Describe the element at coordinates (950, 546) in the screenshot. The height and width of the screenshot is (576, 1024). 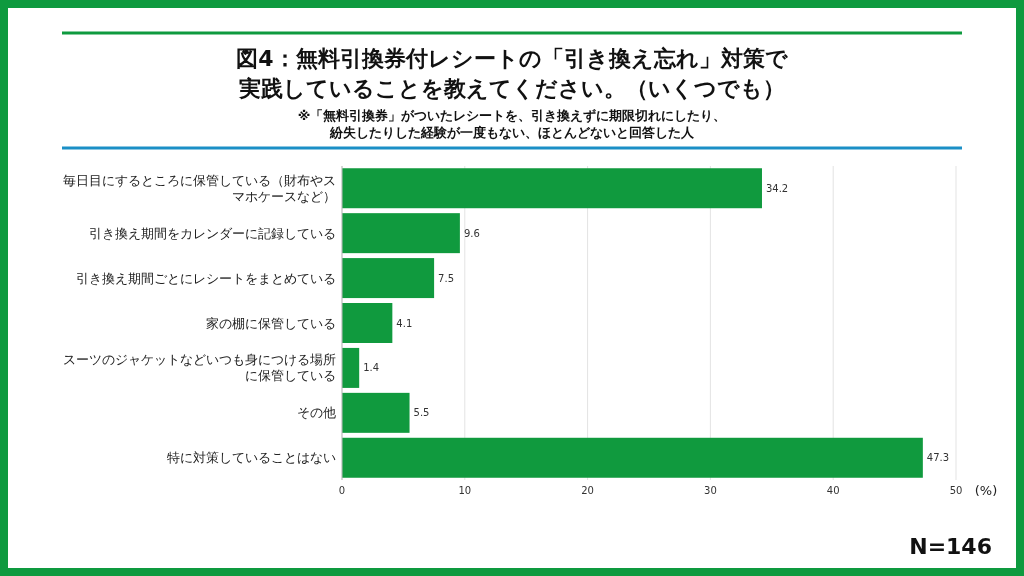
I see `text: N=146` at that location.